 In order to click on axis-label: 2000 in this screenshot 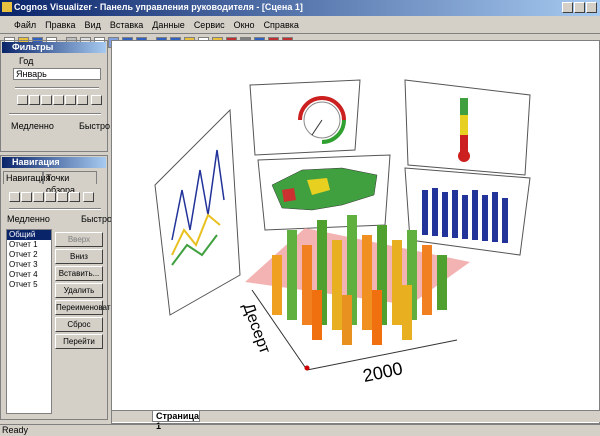, I will do `click(382, 372)`.